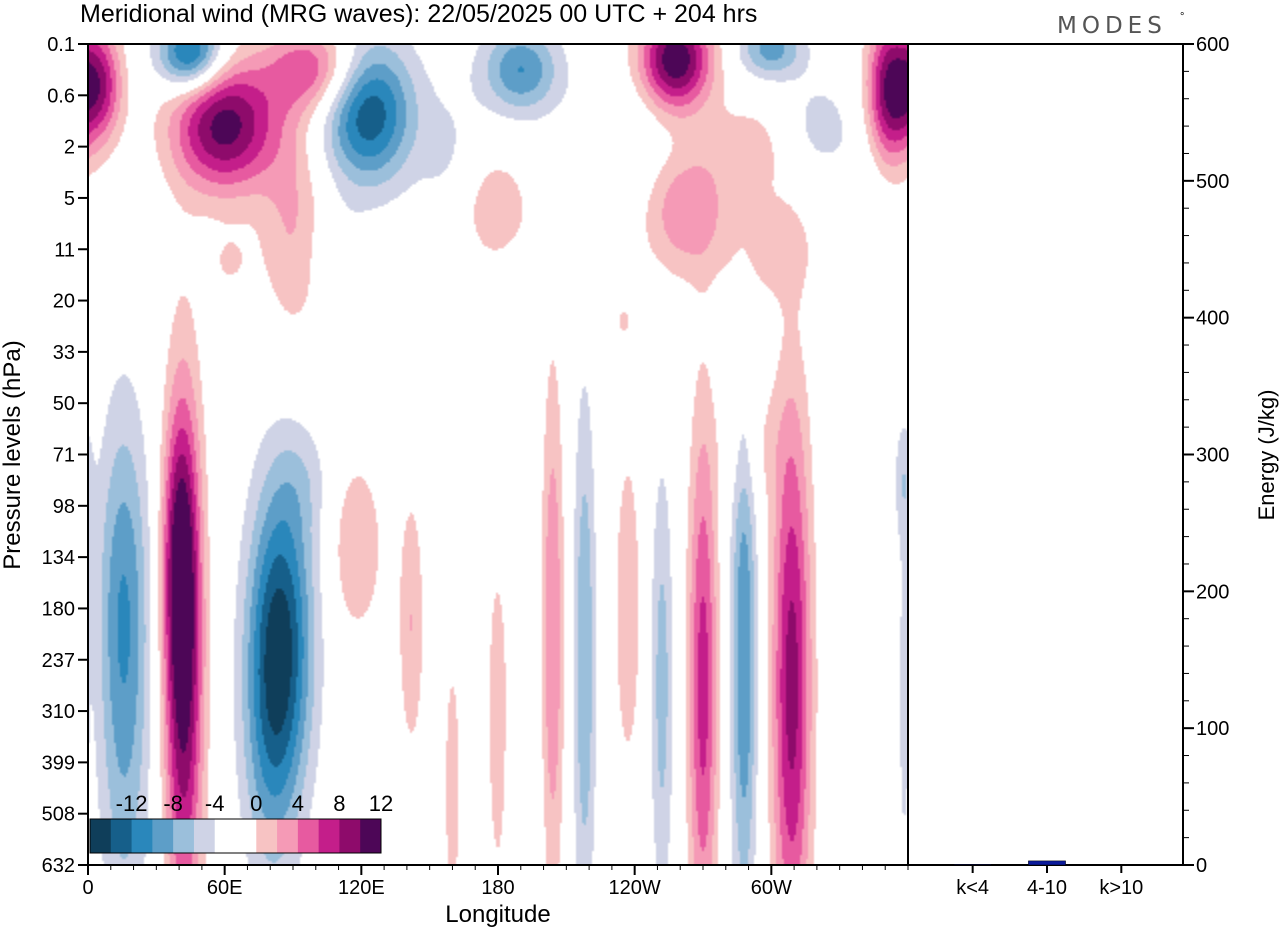 The width and height of the screenshot is (1280, 930). I want to click on modes-logo-mark: °, so click(1182, 17).